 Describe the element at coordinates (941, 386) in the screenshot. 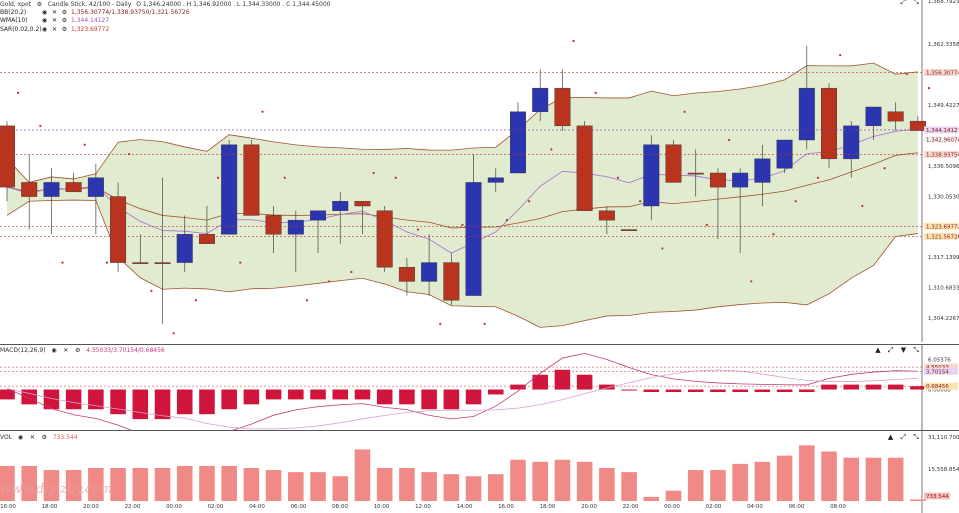

I see `macd-badge` at that location.